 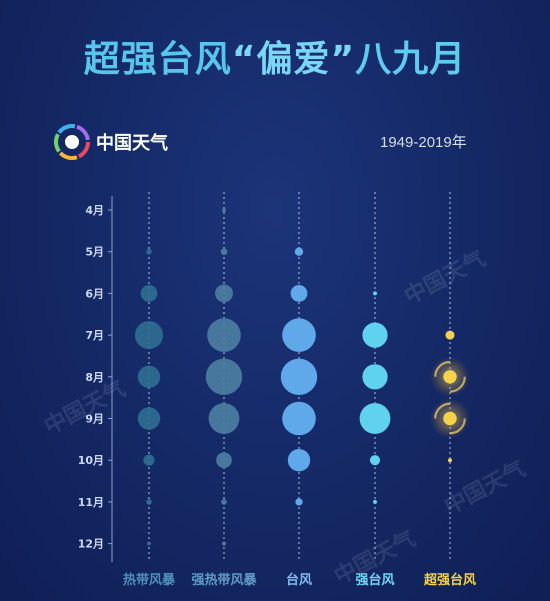 I want to click on title-quote-open: “, so click(x=244, y=59).